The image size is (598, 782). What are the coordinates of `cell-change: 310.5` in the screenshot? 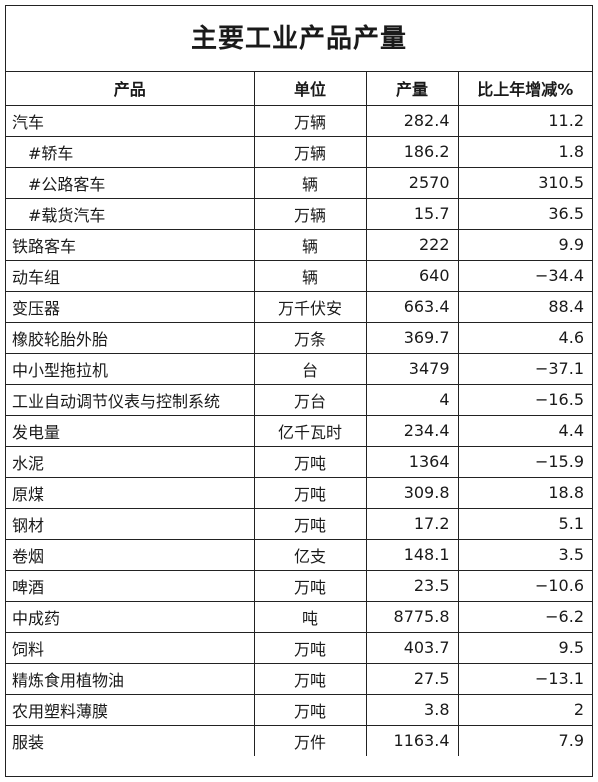 It's located at (524, 182).